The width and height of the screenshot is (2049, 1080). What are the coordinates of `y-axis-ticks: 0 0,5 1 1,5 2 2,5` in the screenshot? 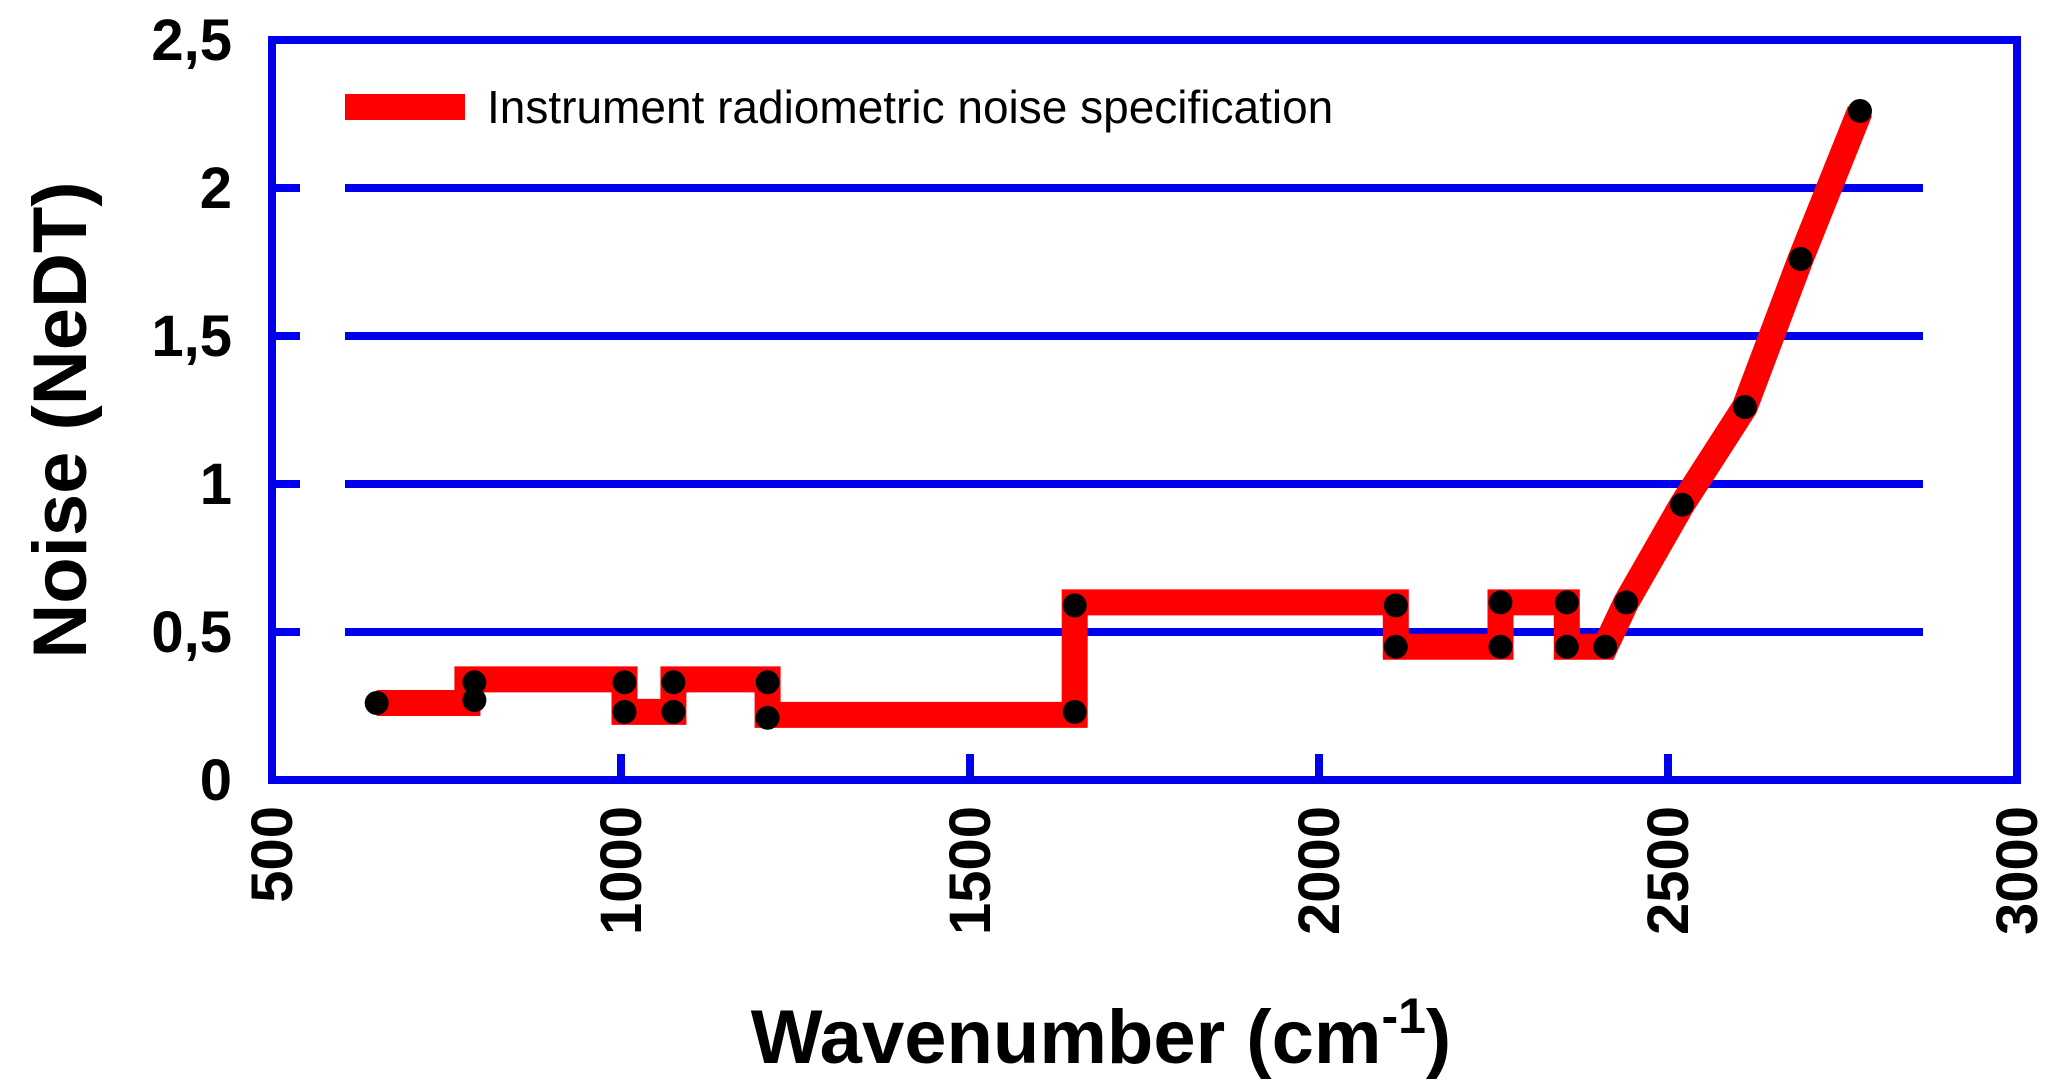 It's located at (191, 410).